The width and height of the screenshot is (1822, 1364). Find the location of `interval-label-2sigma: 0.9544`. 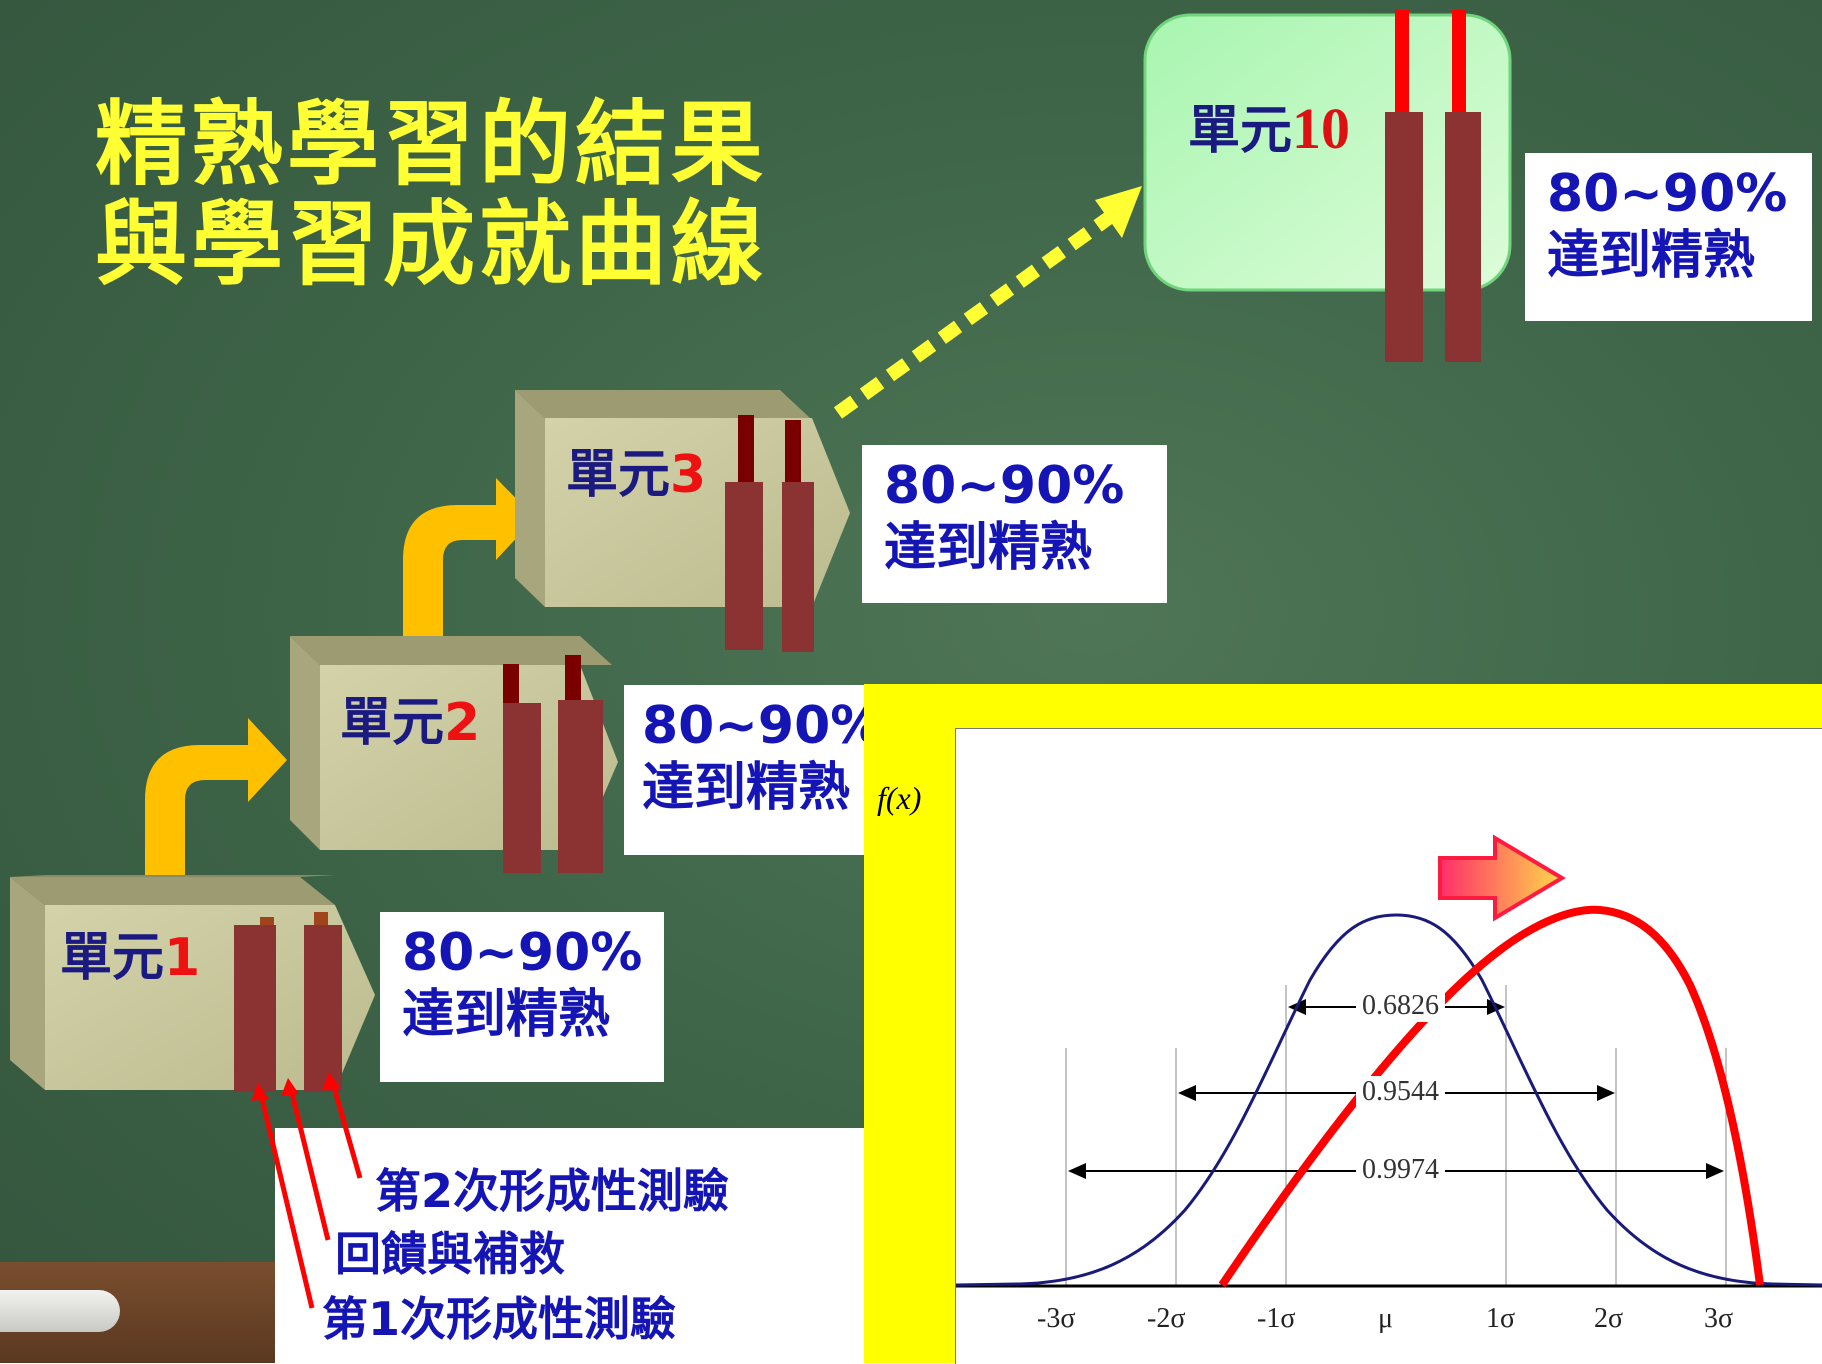

interval-label-2sigma: 0.9544 is located at coordinates (1400, 1092).